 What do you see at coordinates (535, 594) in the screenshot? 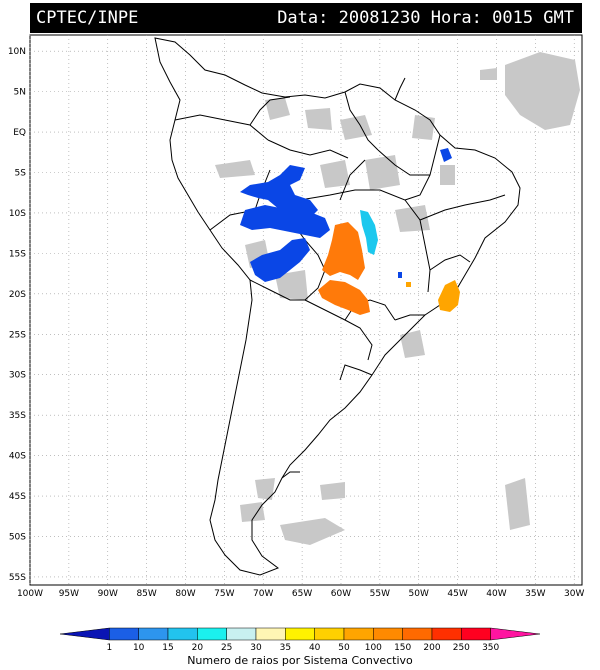
I see `lon-tick-label: 35W` at bounding box center [535, 594].